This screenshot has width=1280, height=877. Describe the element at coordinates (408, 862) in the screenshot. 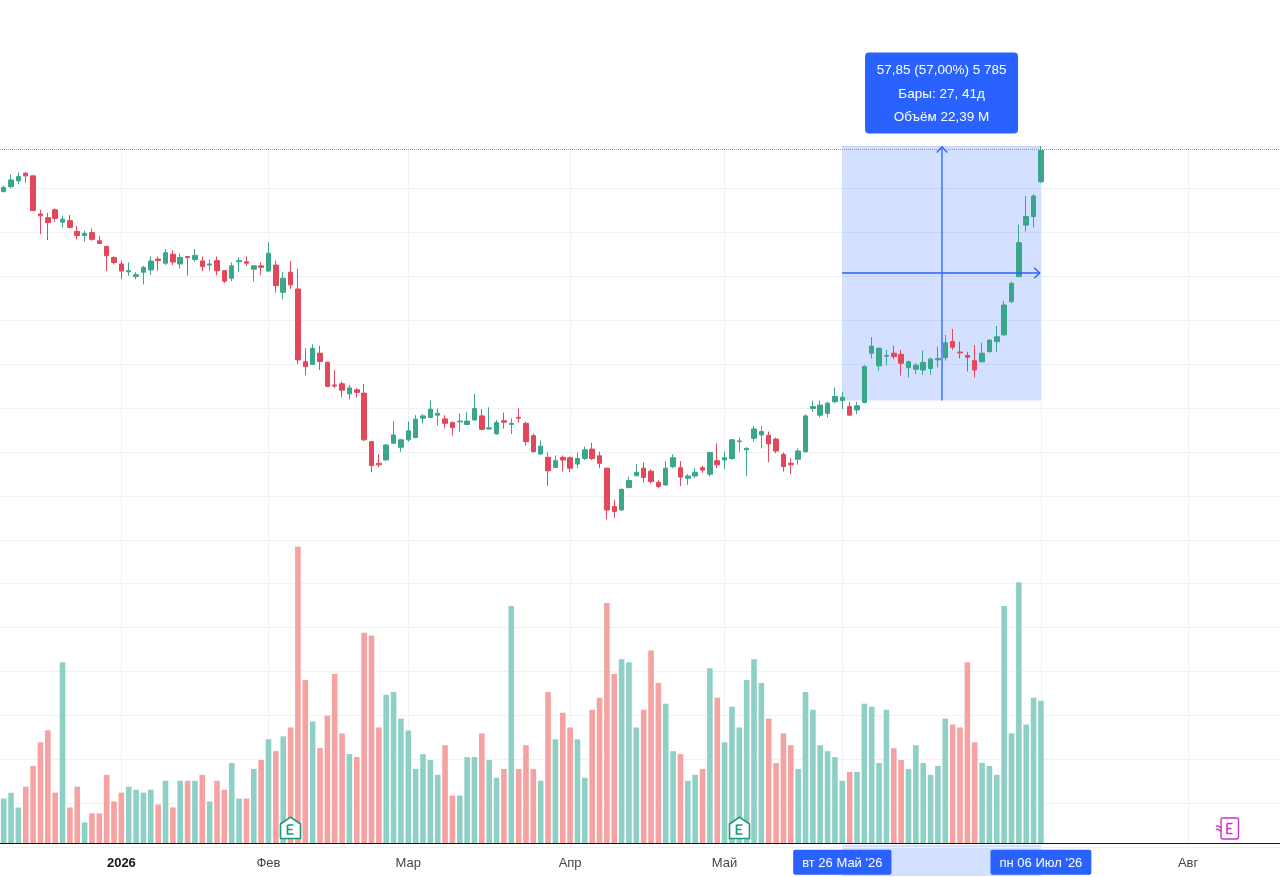

I see `x-tick-label: Мар` at that location.